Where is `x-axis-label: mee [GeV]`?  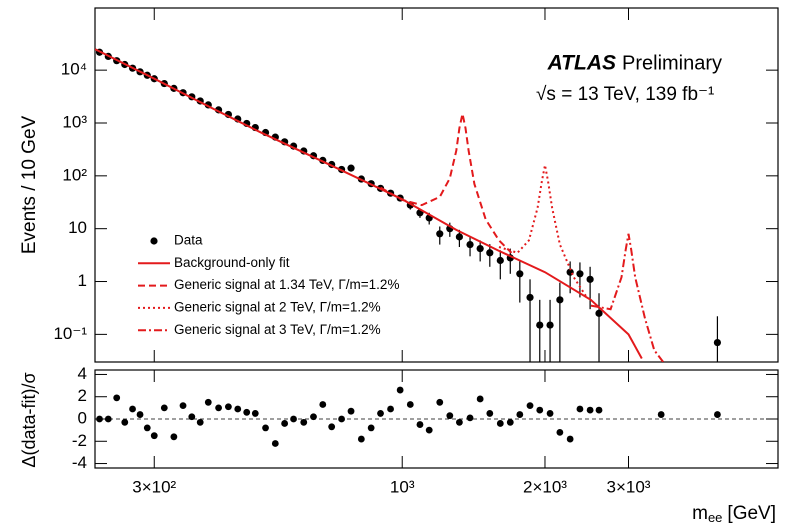
x-axis-label: mee [GeV] is located at coordinates (734, 514).